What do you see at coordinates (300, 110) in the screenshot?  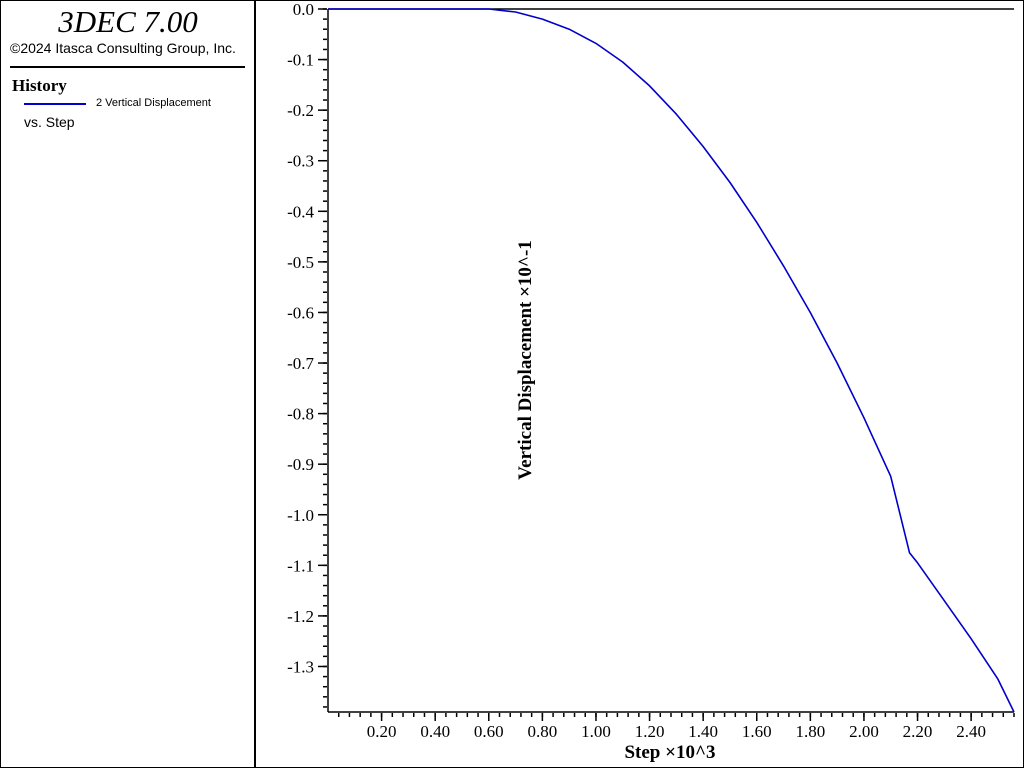 I see `y-tick-label: -0.2` at bounding box center [300, 110].